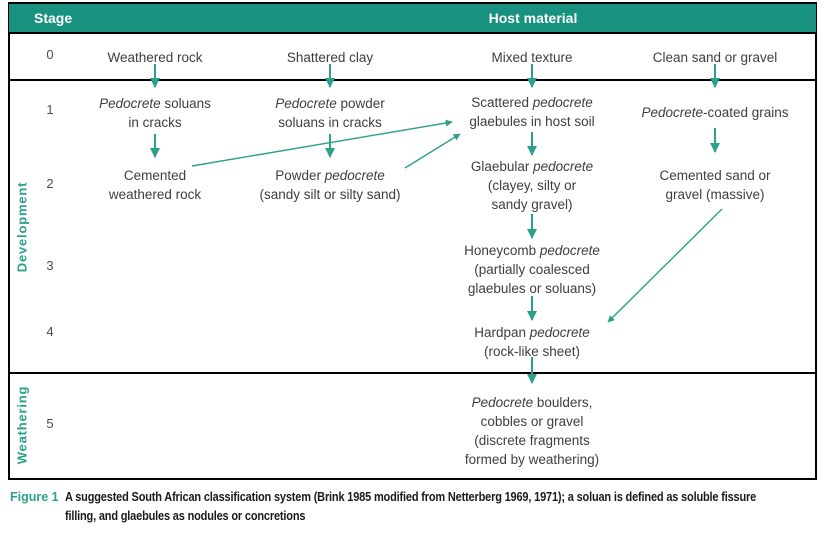  What do you see at coordinates (412, 18) in the screenshot?
I see `table-header-bar: Stage Host material` at bounding box center [412, 18].